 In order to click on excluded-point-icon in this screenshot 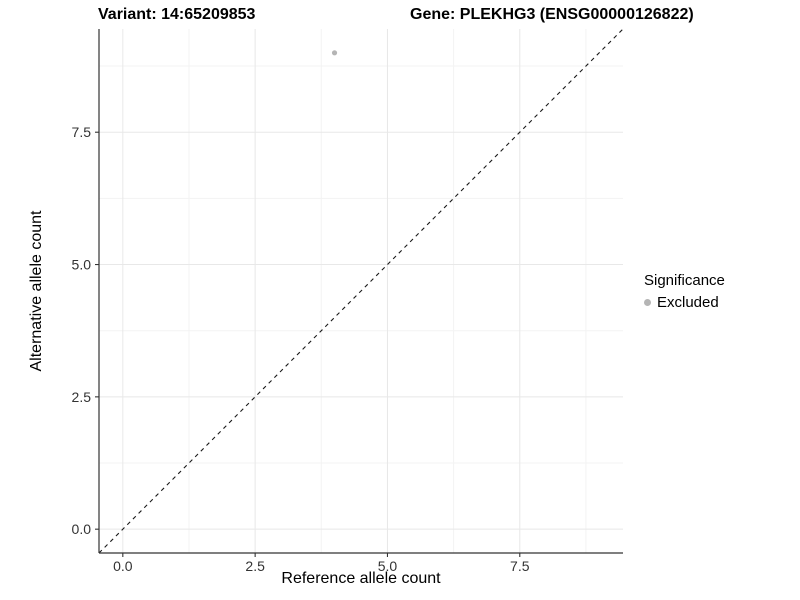, I will do `click(647, 302)`.